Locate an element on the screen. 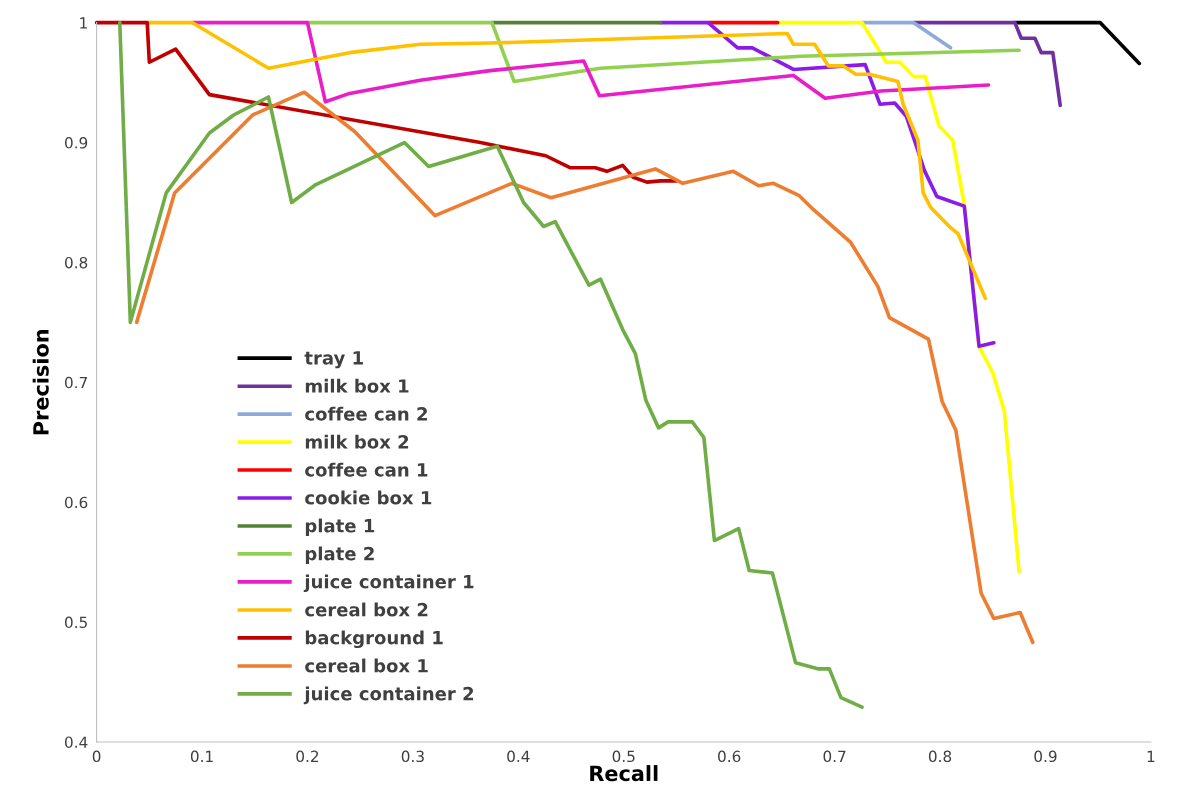  legend-label: plate 2 is located at coordinates (339, 555).